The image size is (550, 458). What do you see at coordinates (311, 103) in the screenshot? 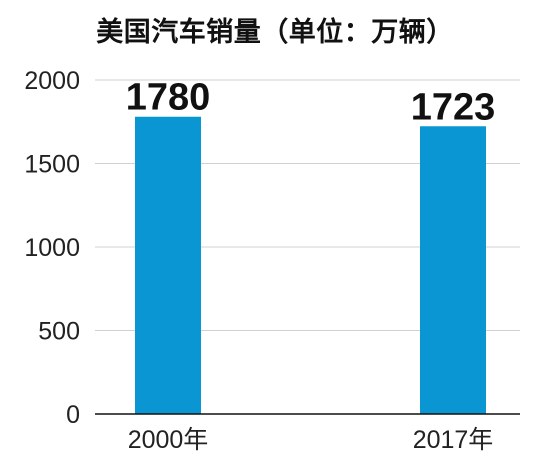
I see `data-labels: 1780 1723` at bounding box center [311, 103].